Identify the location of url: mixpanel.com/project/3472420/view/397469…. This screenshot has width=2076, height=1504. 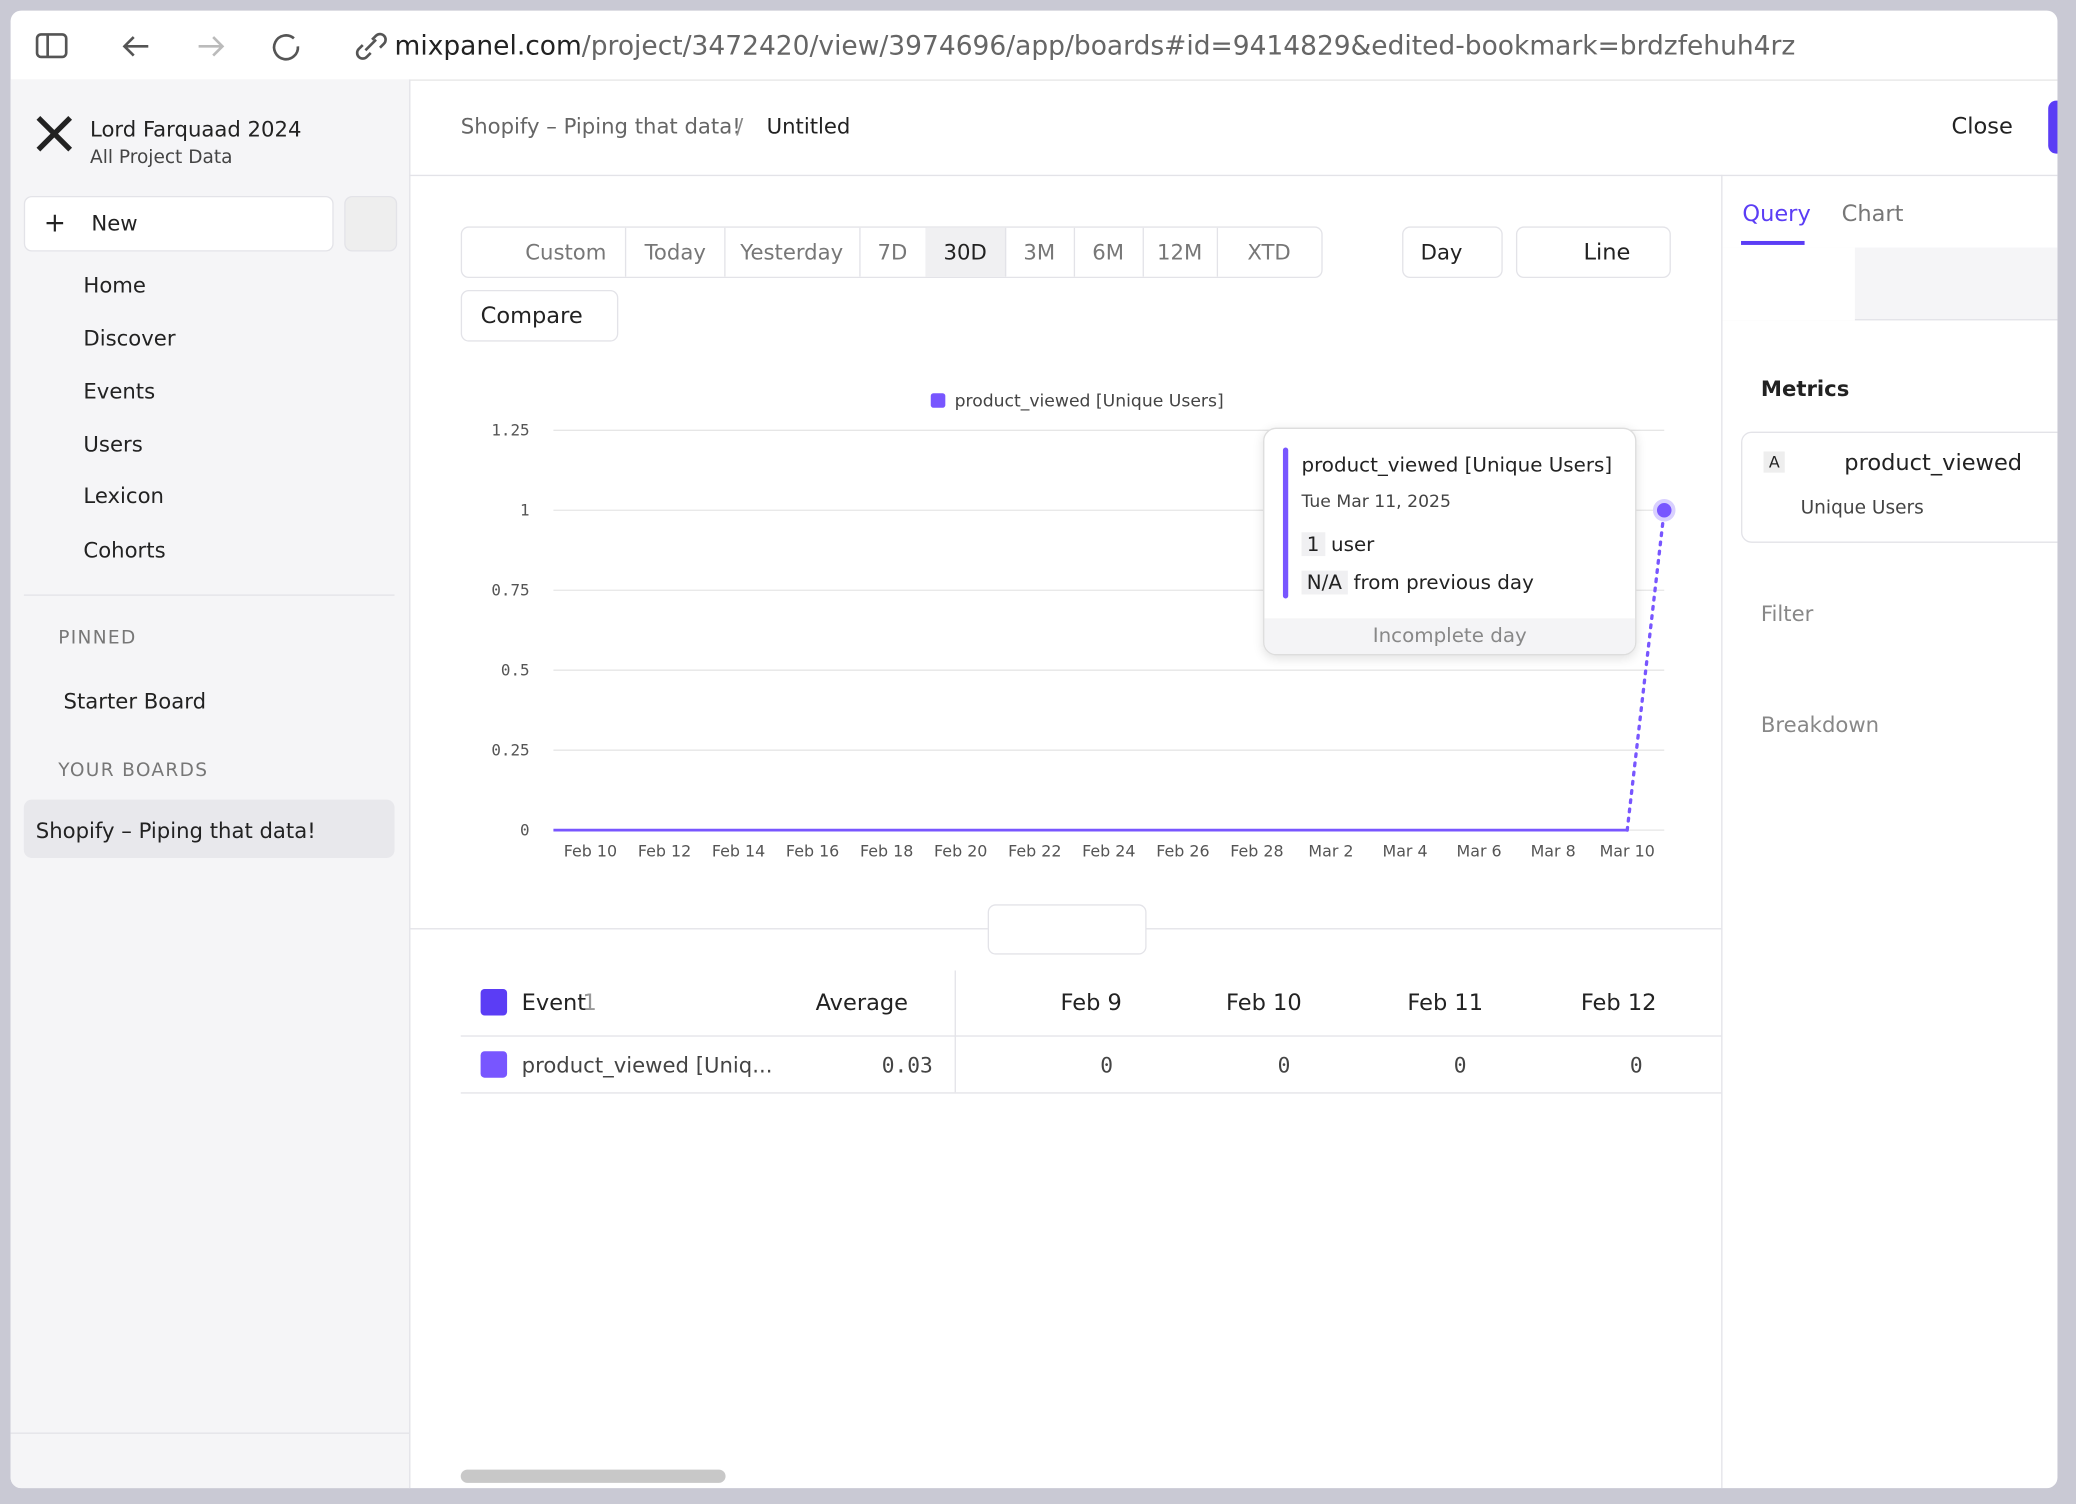
(1095, 45).